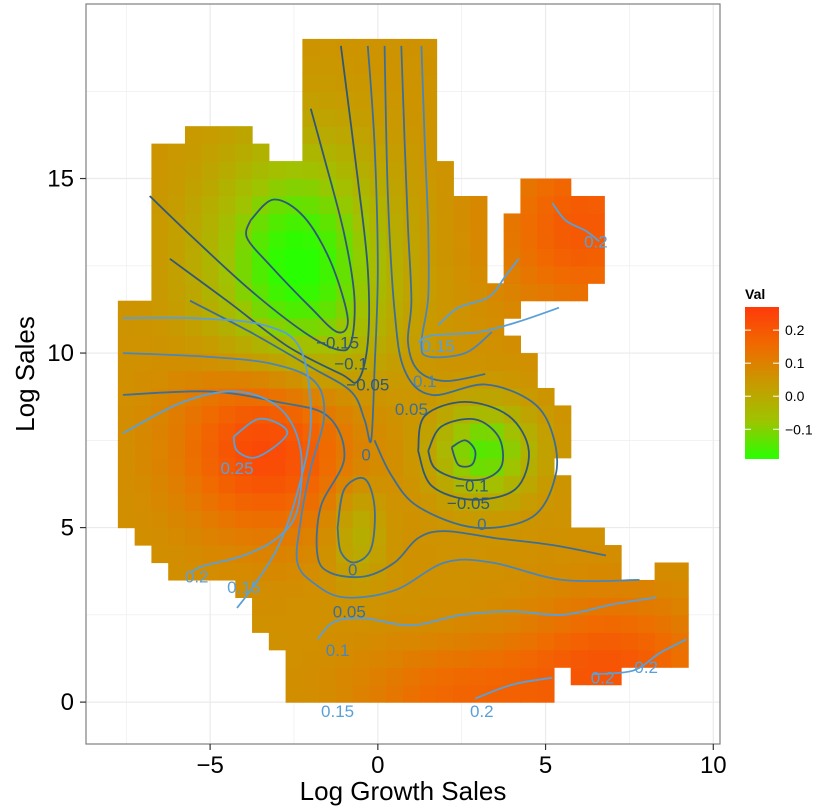 This screenshot has width=818, height=811. I want to click on y-tick-label: 15, so click(60, 179).